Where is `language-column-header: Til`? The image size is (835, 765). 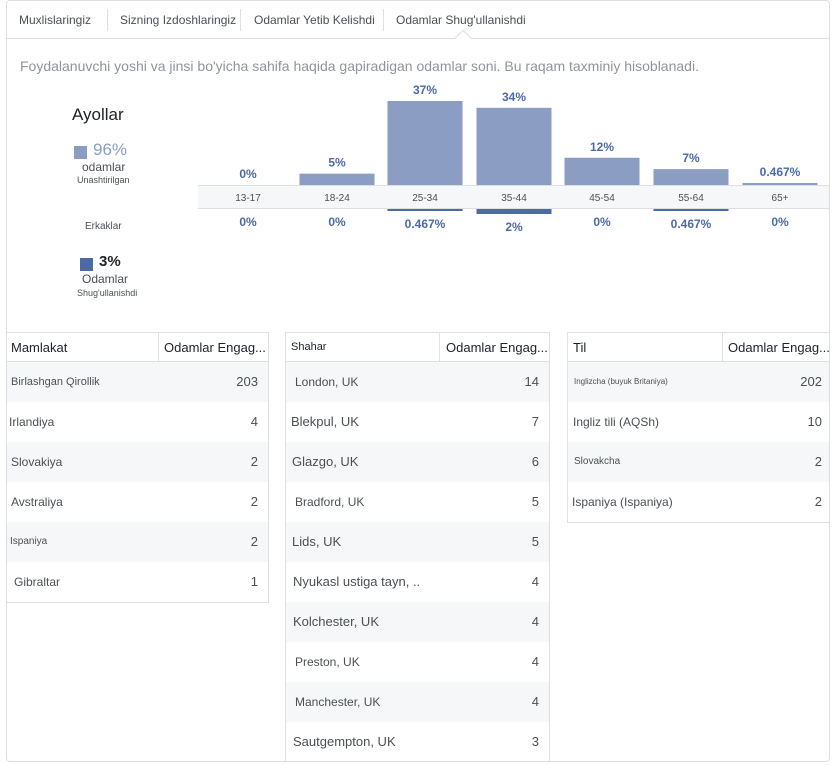
language-column-header: Til is located at coordinates (580, 347).